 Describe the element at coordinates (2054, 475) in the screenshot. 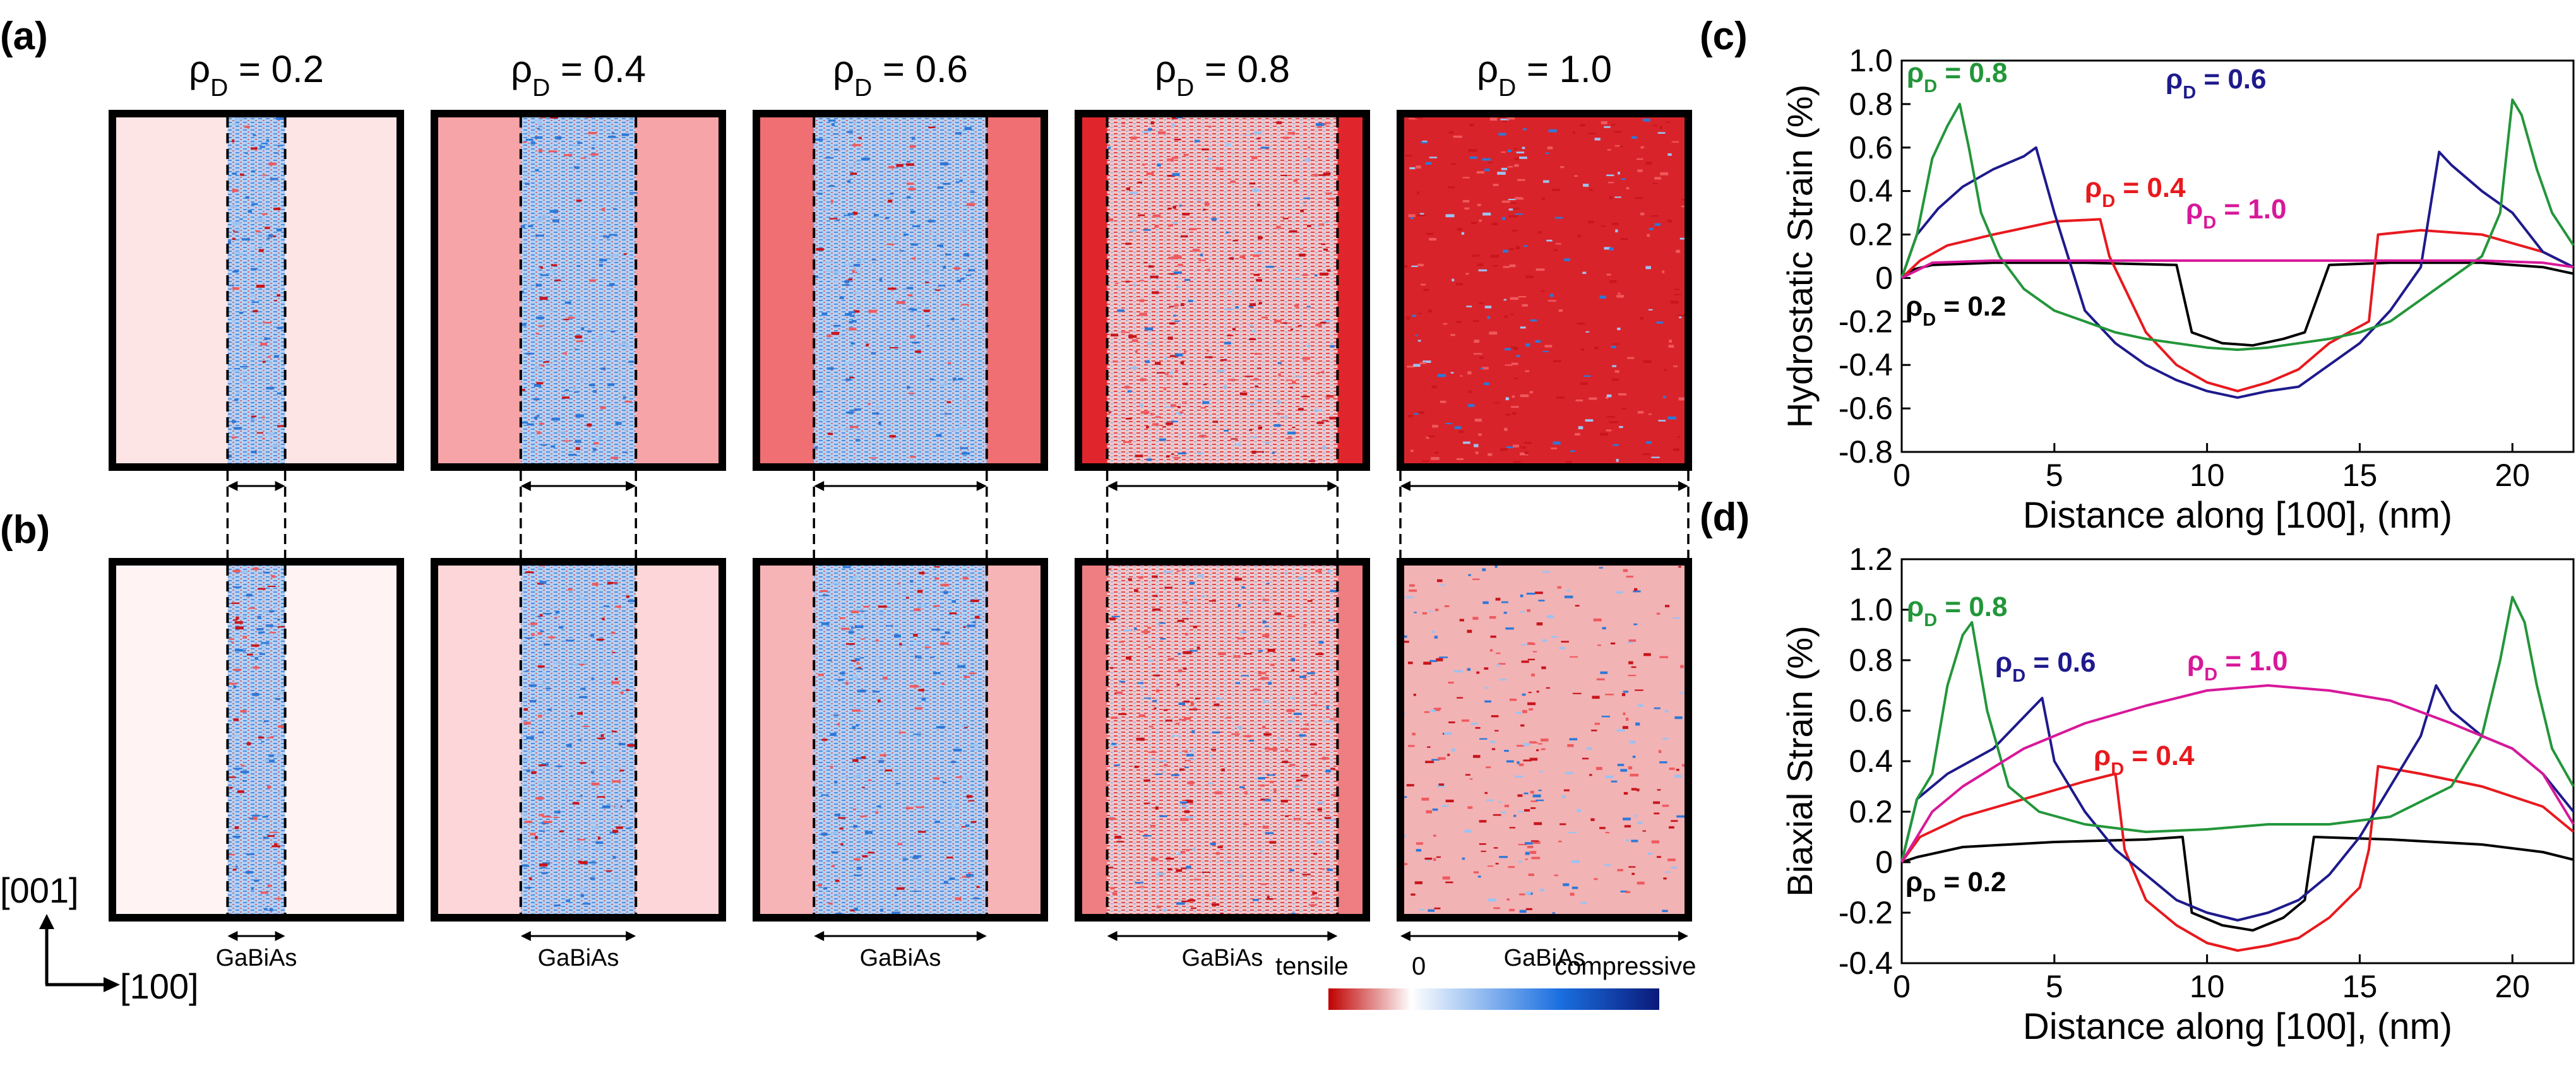

I see `x-tick-label: 5` at that location.